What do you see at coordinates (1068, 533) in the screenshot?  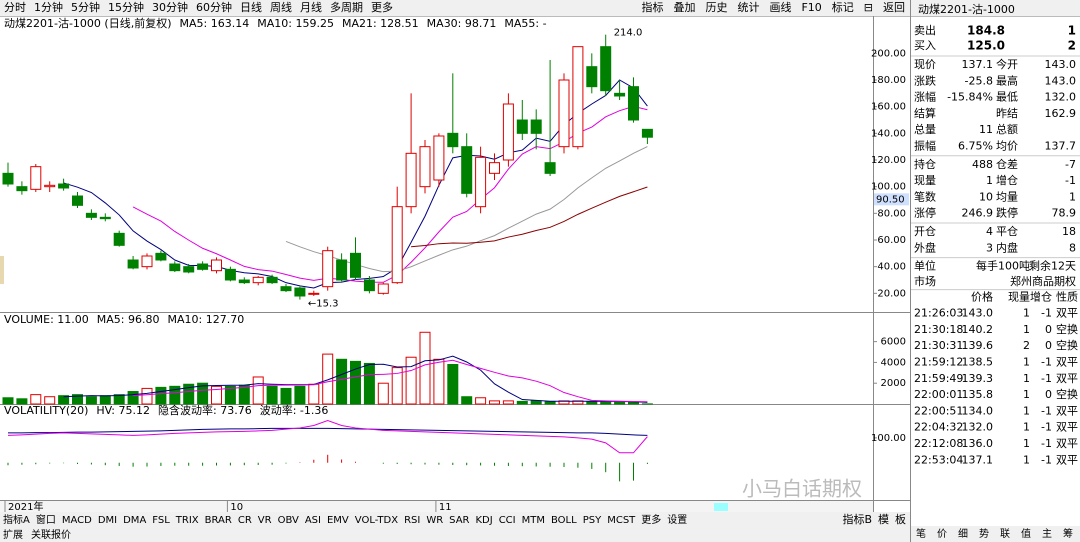 I see `panel-tab: 筹` at bounding box center [1068, 533].